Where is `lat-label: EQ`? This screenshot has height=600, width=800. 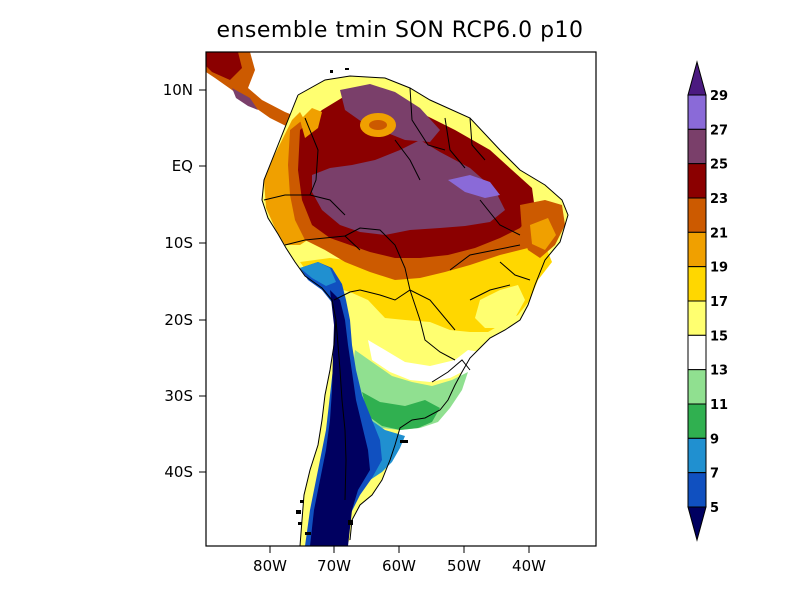 lat-label: EQ is located at coordinates (182, 166).